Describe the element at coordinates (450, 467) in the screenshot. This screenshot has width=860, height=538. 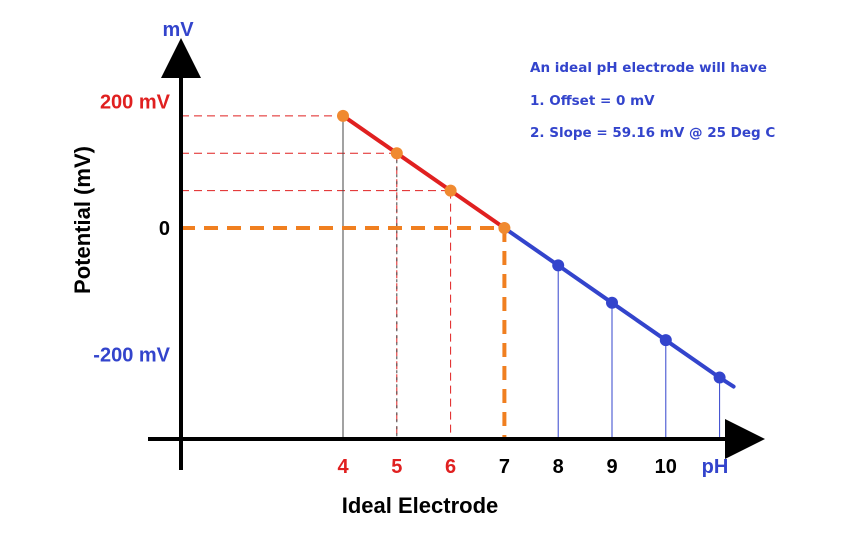
I see `x-tick-label-6: 6` at that location.